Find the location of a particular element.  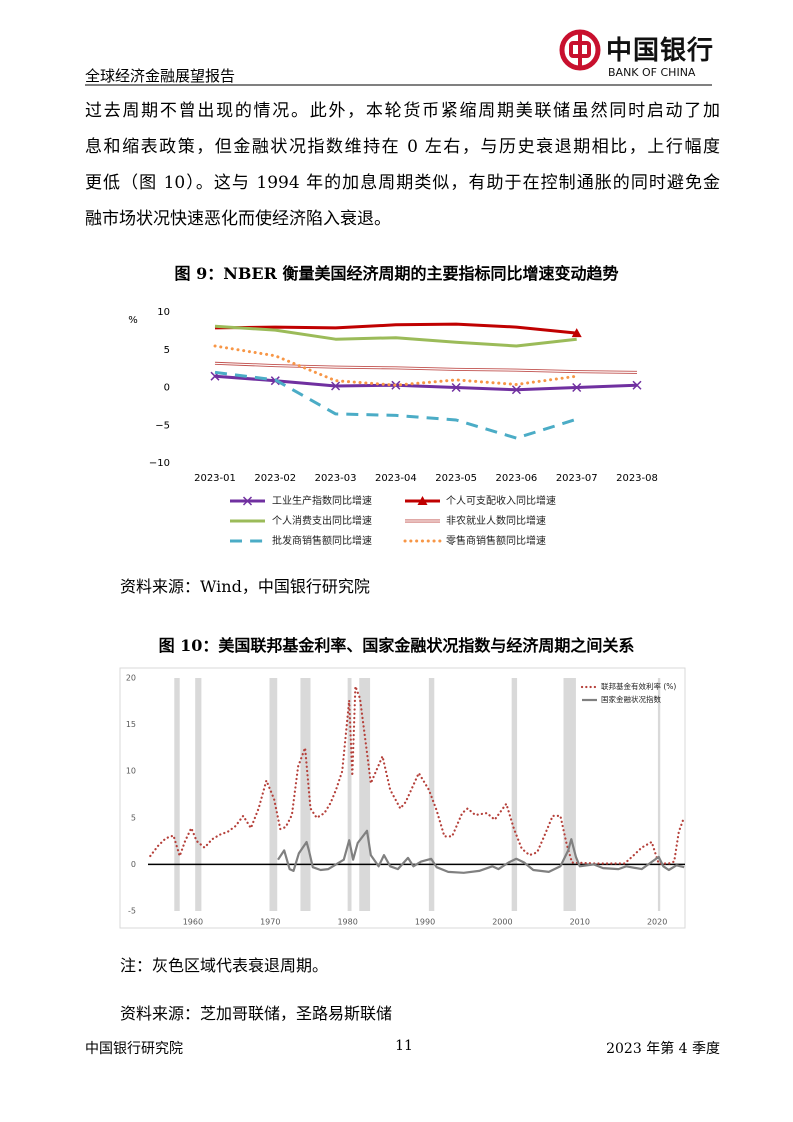

body-line: 过去周期不曾出现的情况。此外，本轮货币紧缩周期美联储虽然同时启动了加 is located at coordinates (402, 111).